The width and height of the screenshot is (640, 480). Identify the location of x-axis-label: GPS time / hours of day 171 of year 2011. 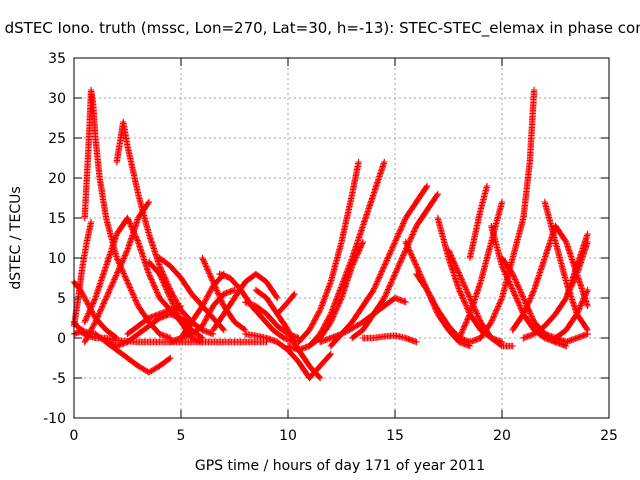
(340, 466).